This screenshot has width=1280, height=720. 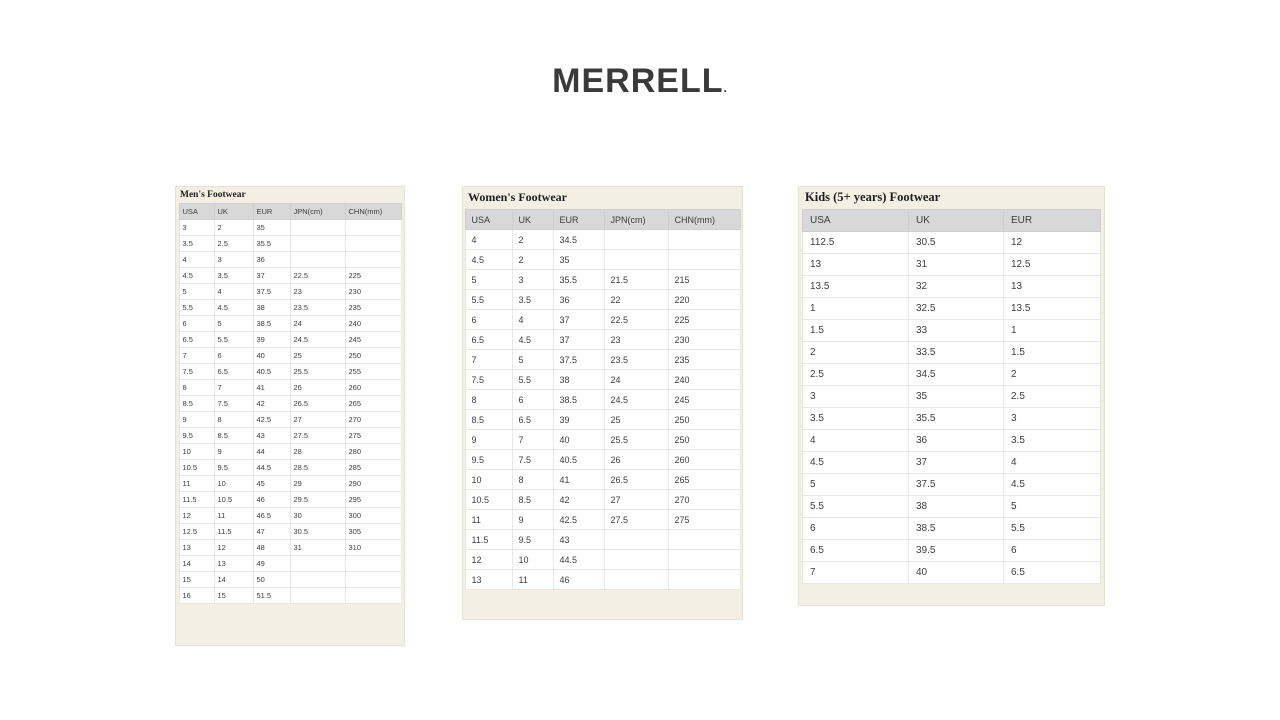 I want to click on table-cell: 11.5, so click(x=488, y=539).